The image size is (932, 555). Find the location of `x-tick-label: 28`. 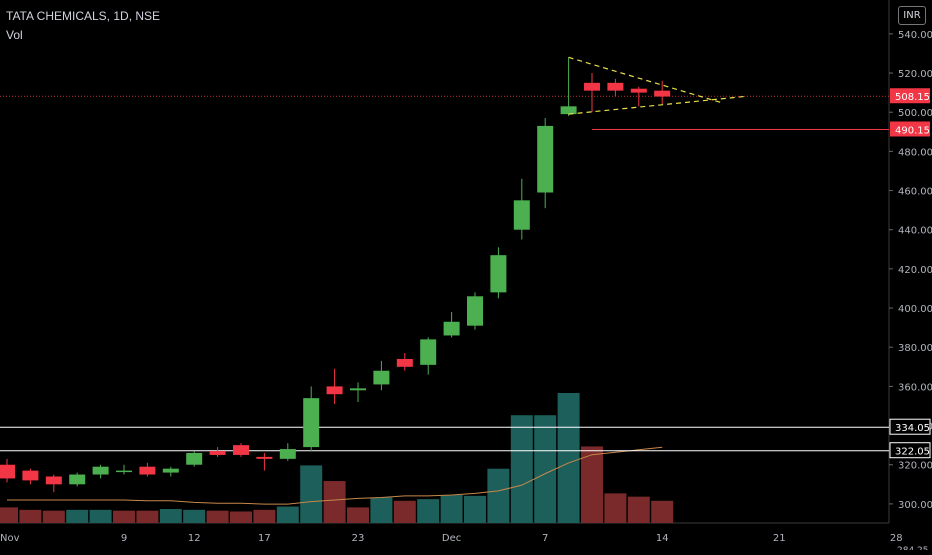

x-tick-label: 28 is located at coordinates (896, 538).